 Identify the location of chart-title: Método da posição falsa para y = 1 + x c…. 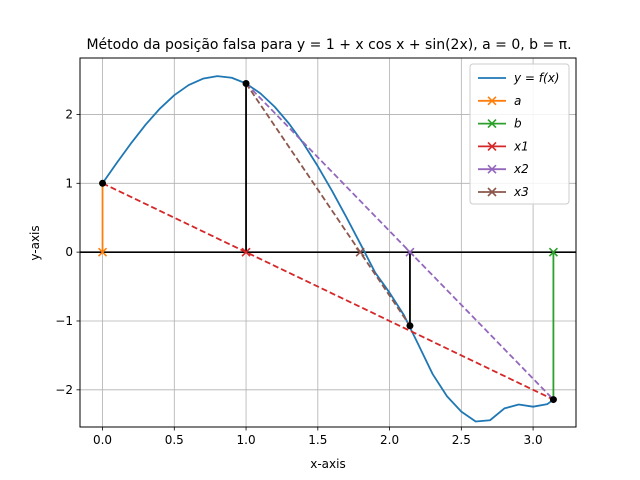
(328, 45).